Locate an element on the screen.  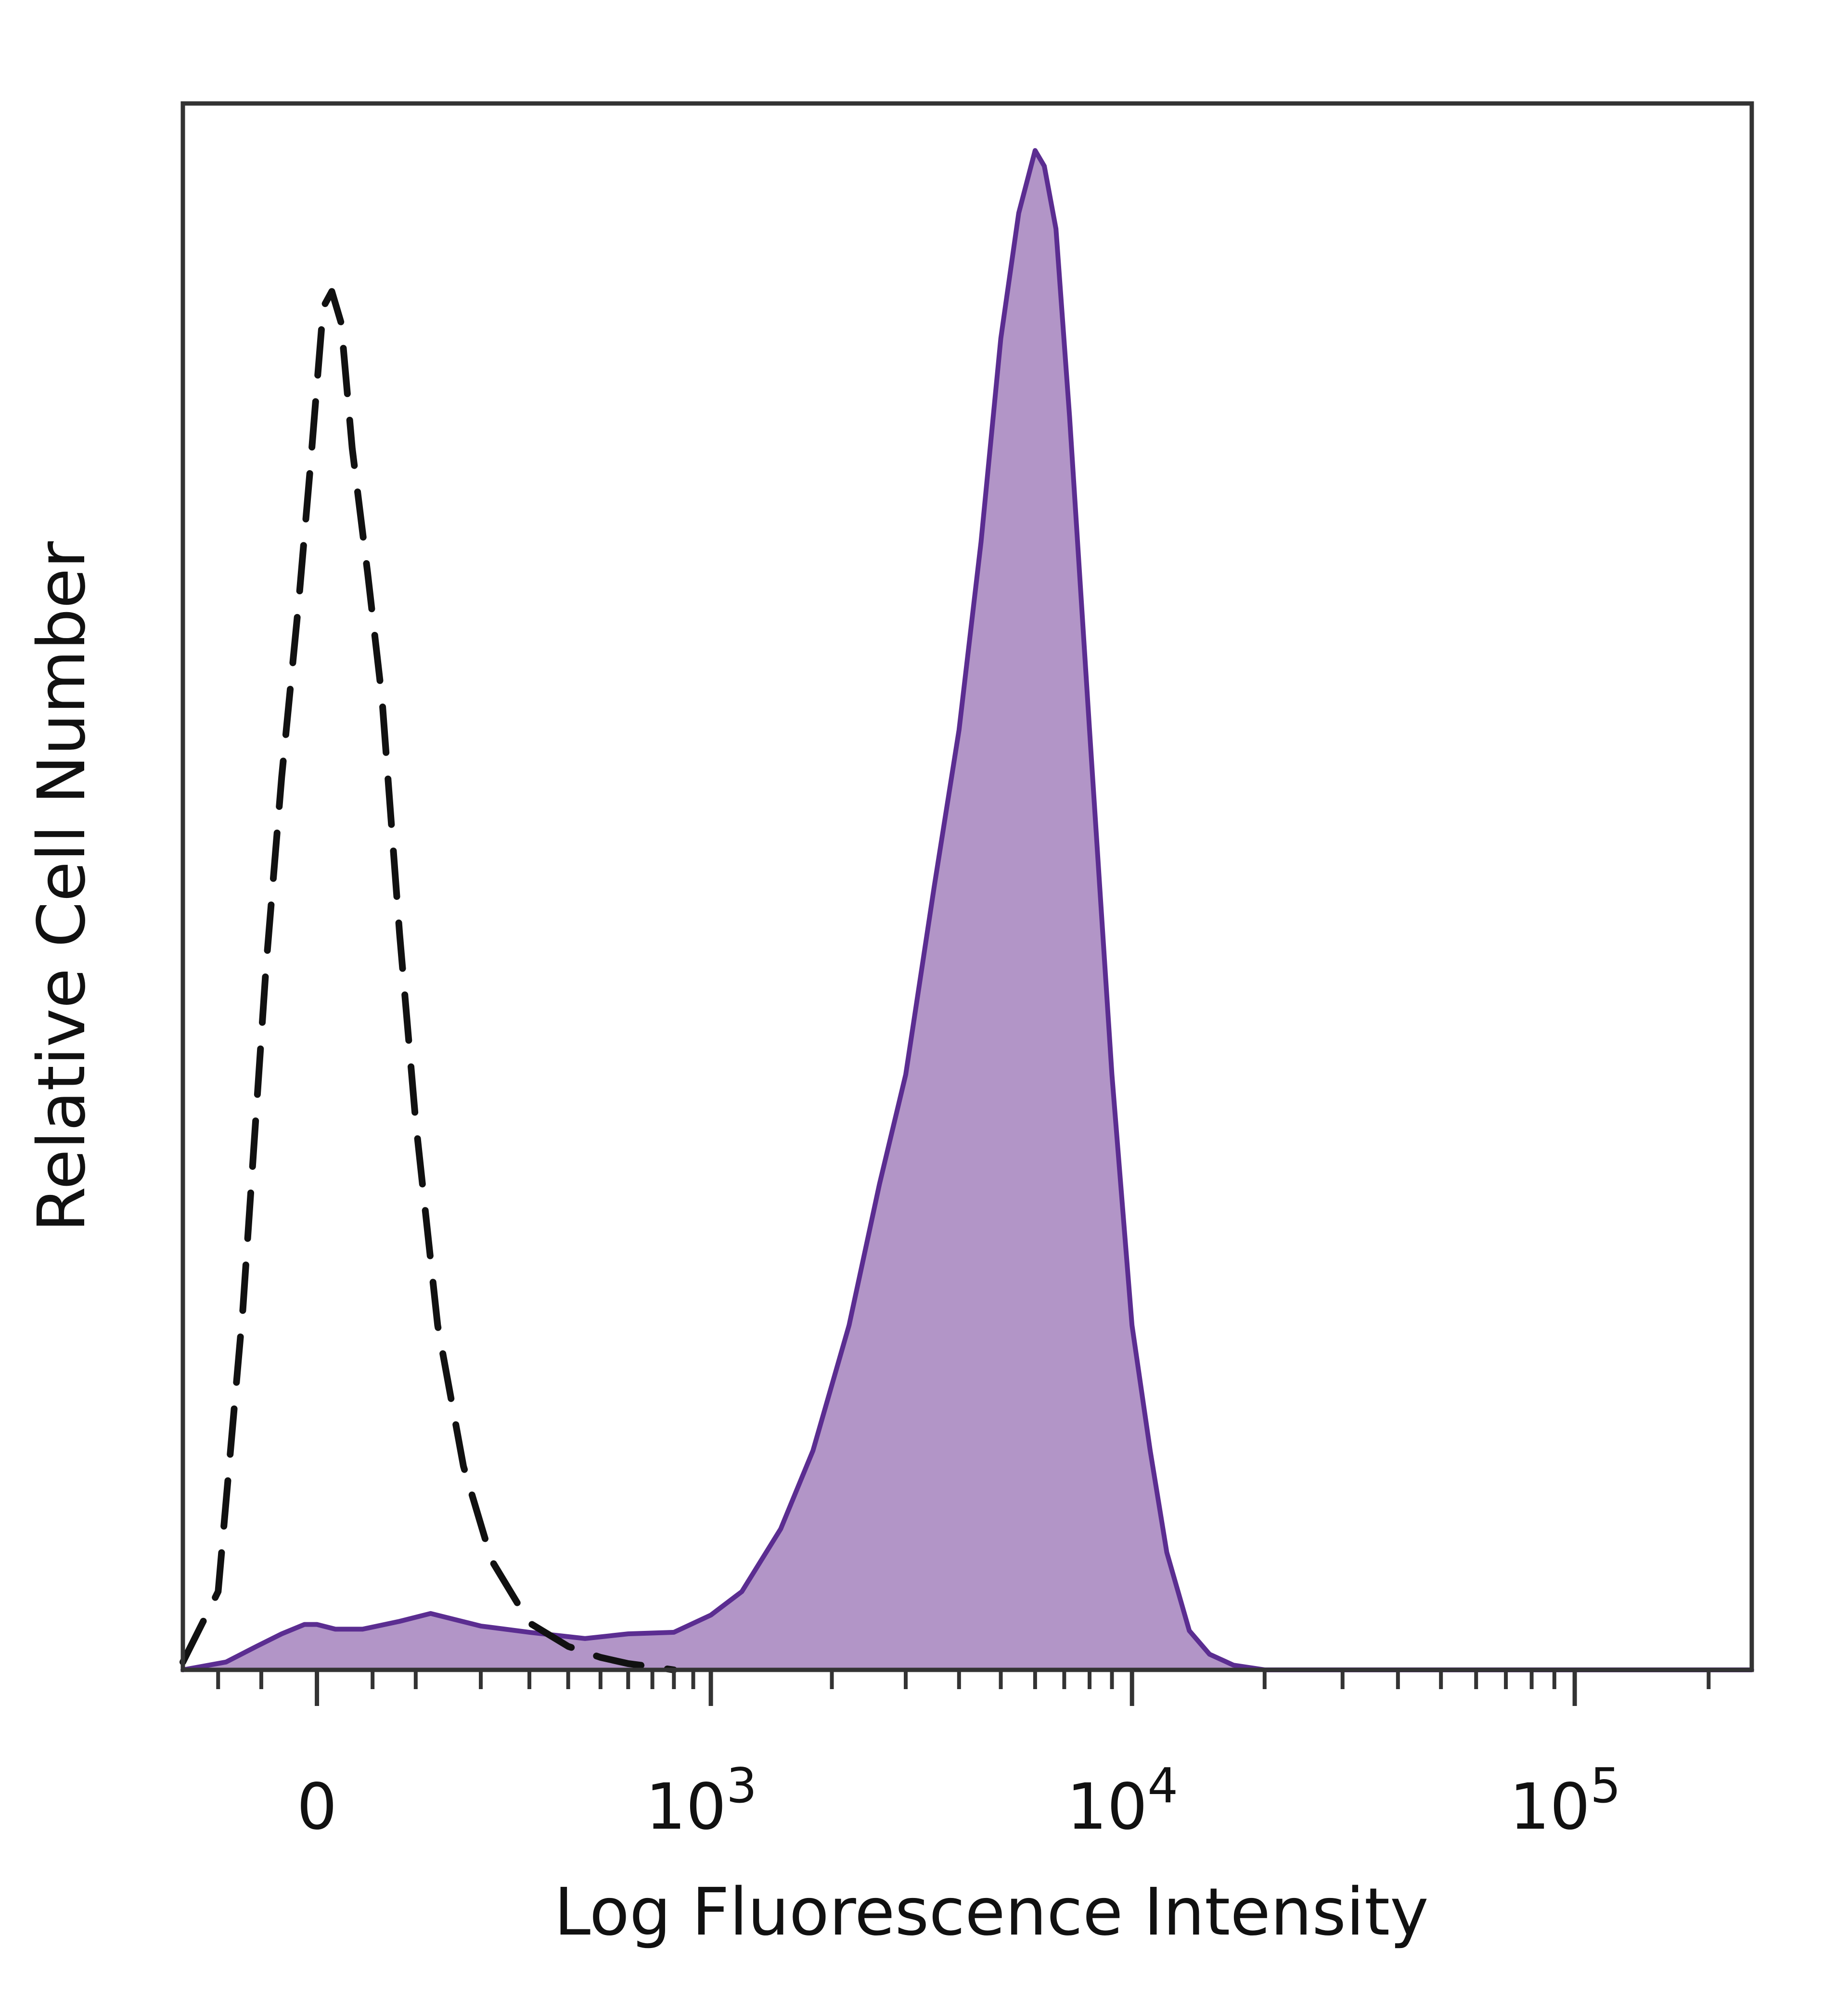
x-axis-ticks is located at coordinates (963, 1688).